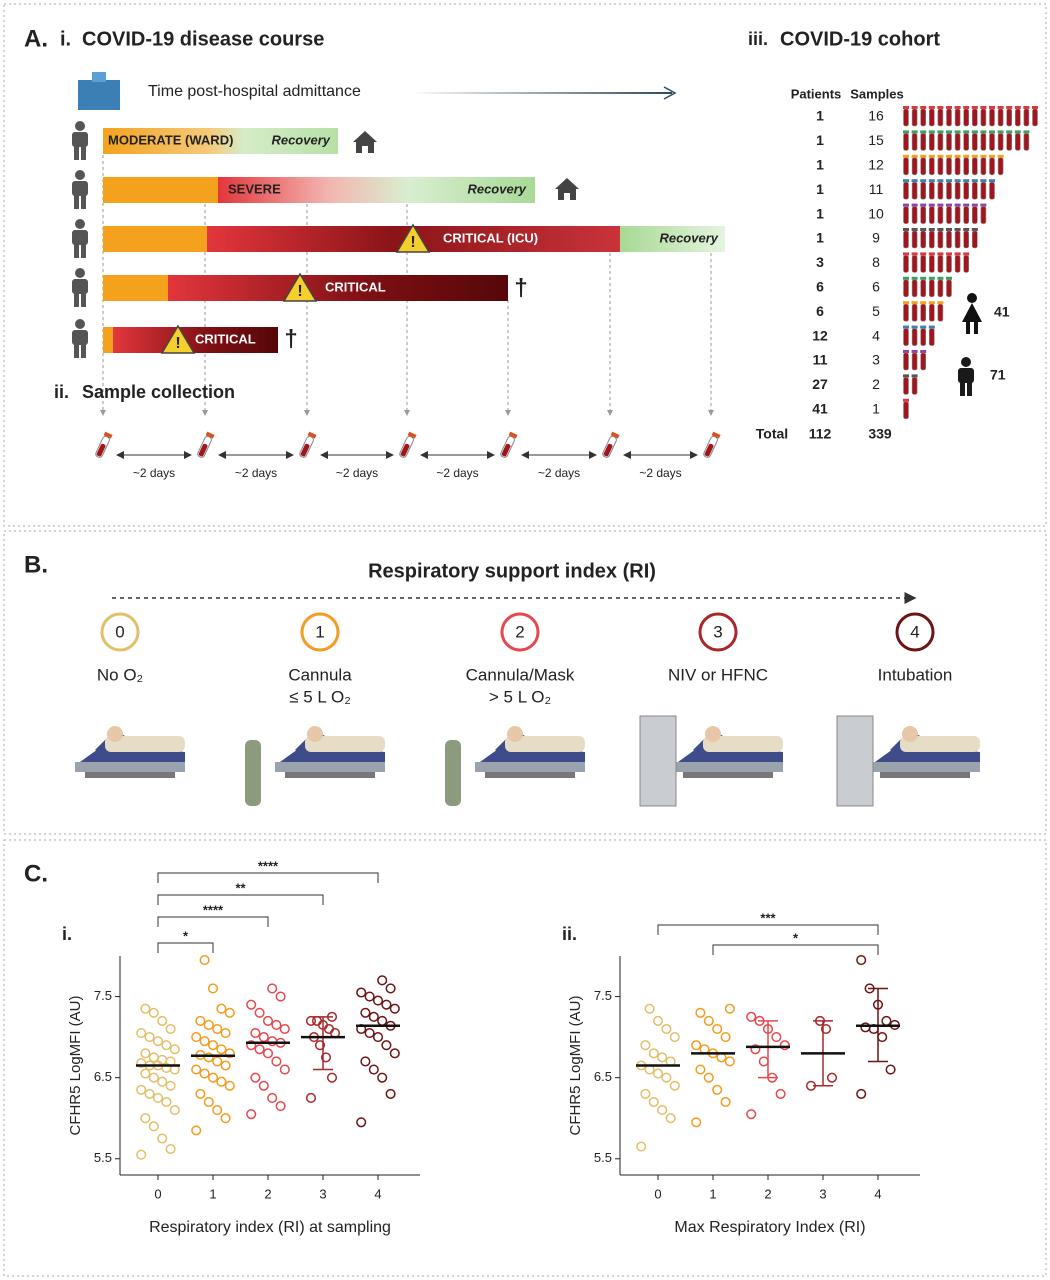 The width and height of the screenshot is (1050, 1280). Describe the element at coordinates (170, 139) in the screenshot. I see `stage-label: MODERATE (WARD)` at that location.